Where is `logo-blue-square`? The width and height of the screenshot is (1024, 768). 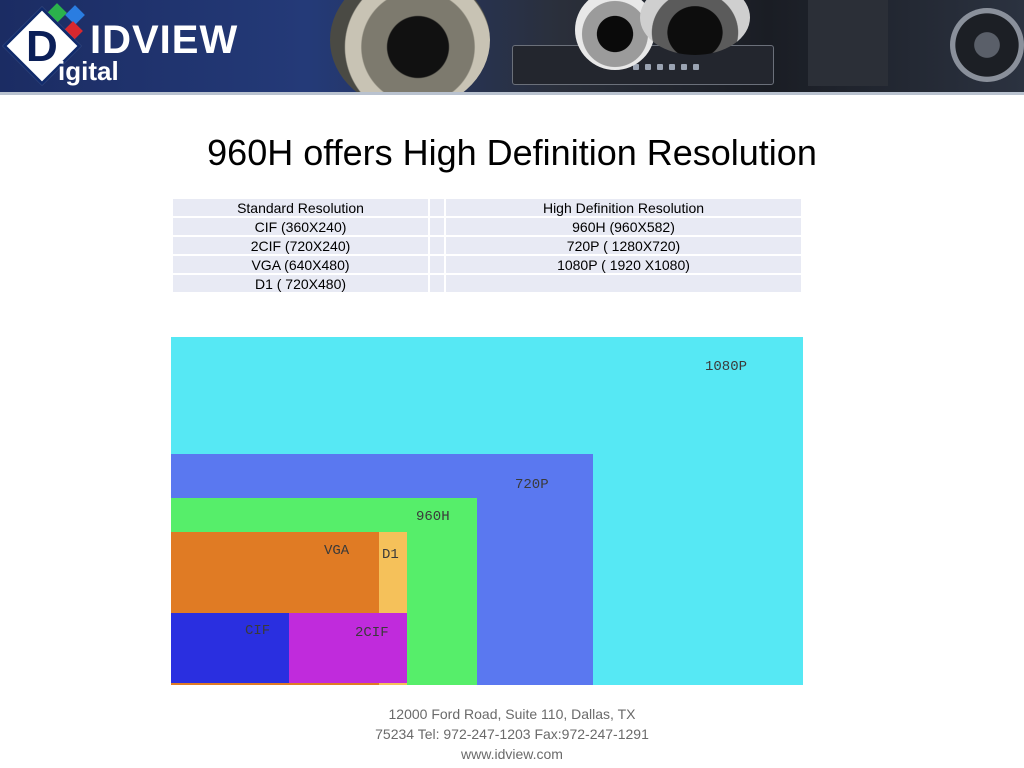 logo-blue-square is located at coordinates (75, 15).